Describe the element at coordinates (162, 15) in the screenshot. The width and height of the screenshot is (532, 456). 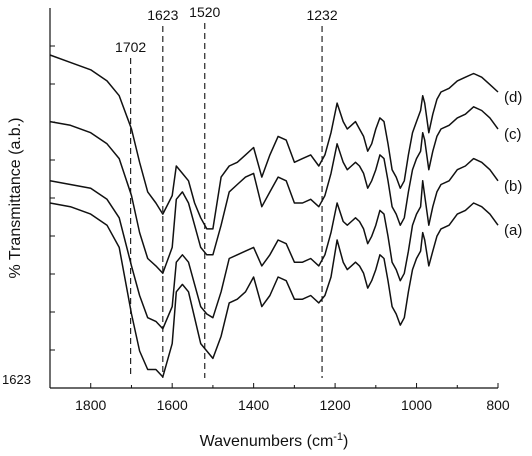
I see `reference-line-label: 1623` at that location.